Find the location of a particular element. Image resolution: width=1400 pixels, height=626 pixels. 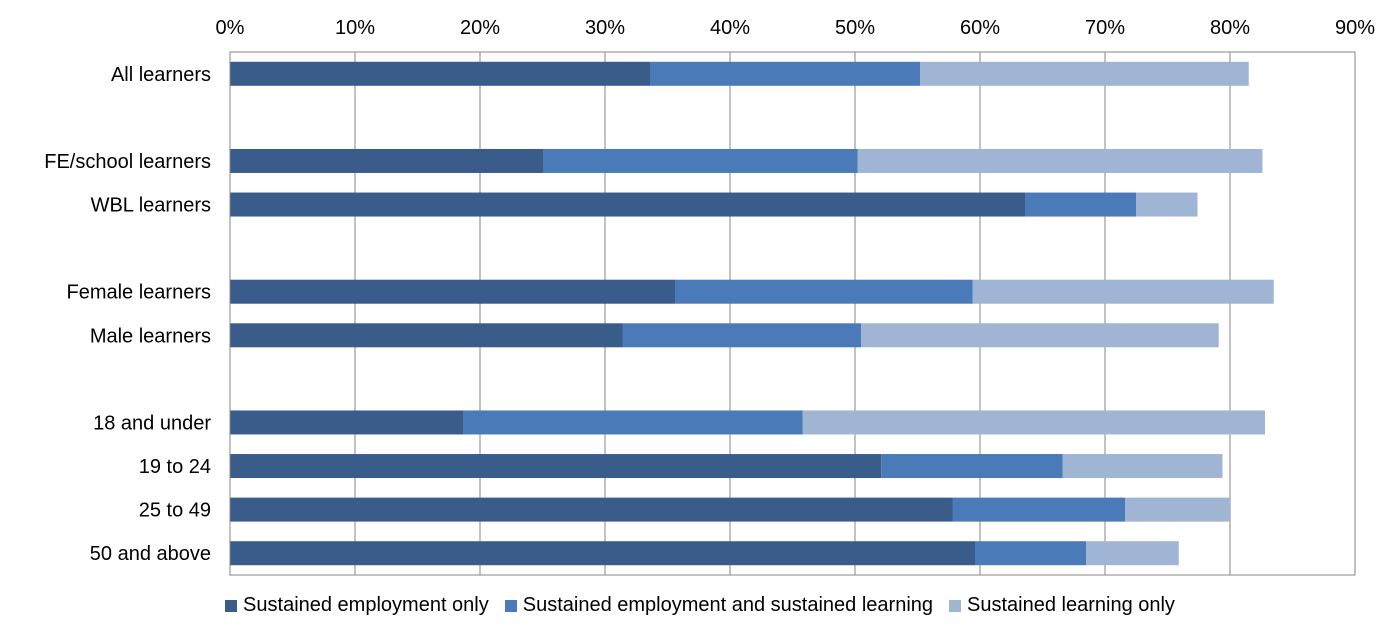

legend-label: Sustained learning only is located at coordinates (1071, 605).